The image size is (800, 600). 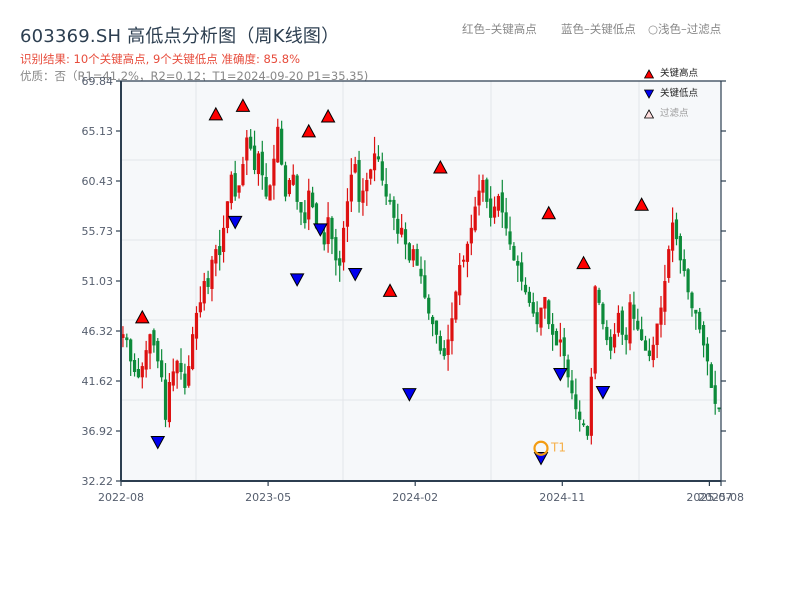 I want to click on legend-item-high: 关键高点, so click(x=671, y=74).